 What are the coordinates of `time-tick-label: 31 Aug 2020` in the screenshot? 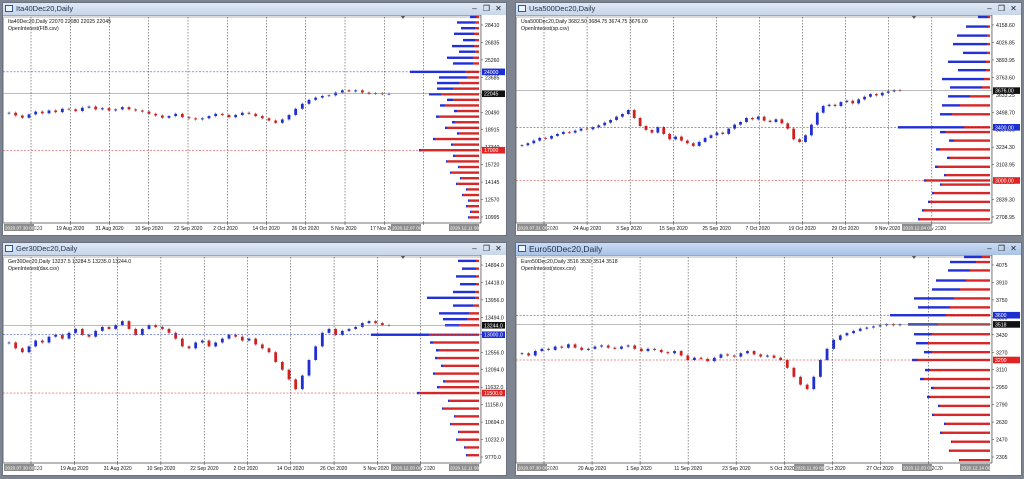 It's located at (118, 469).